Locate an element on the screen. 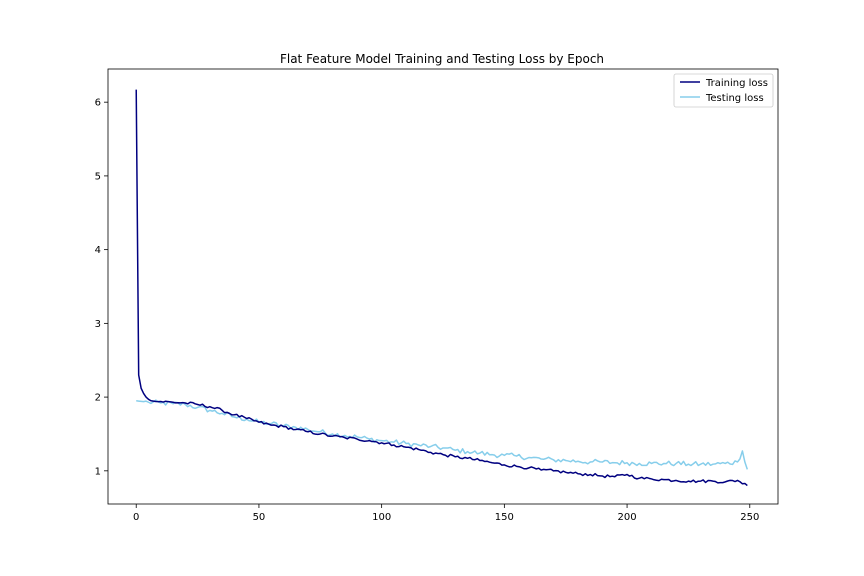 This screenshot has width=864, height=576. legend-label-training: Training loss is located at coordinates (736, 83).